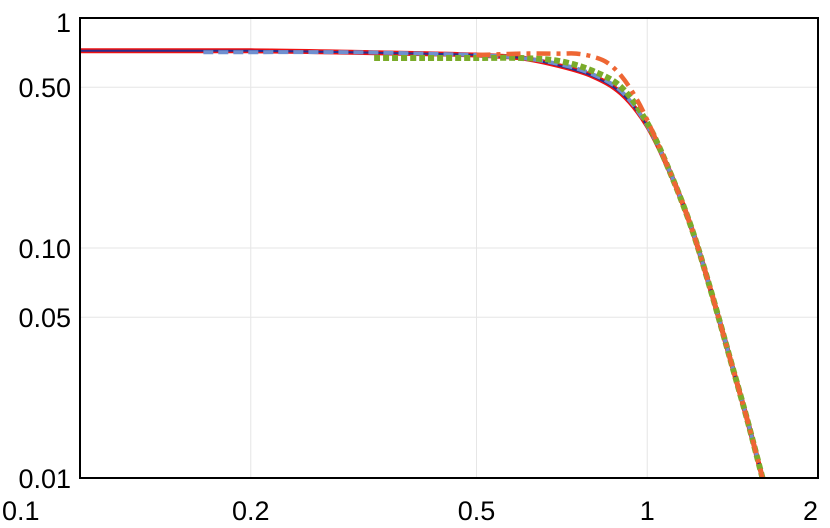 This screenshot has width=830, height=528. What do you see at coordinates (21, 511) in the screenshot?
I see `x-tick-label: 0.1` at bounding box center [21, 511].